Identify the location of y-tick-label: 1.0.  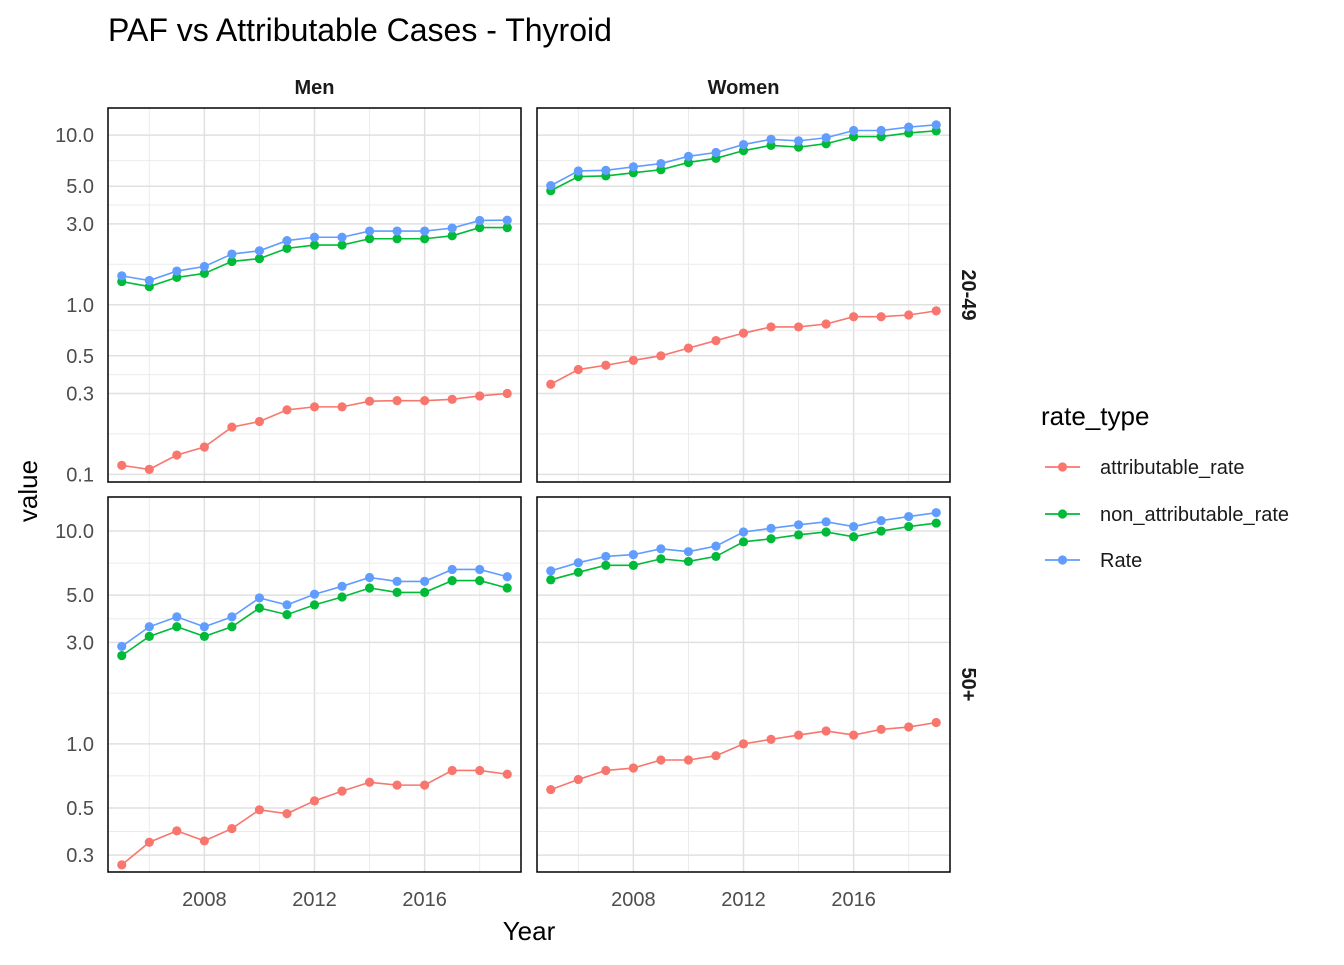
(80, 745).